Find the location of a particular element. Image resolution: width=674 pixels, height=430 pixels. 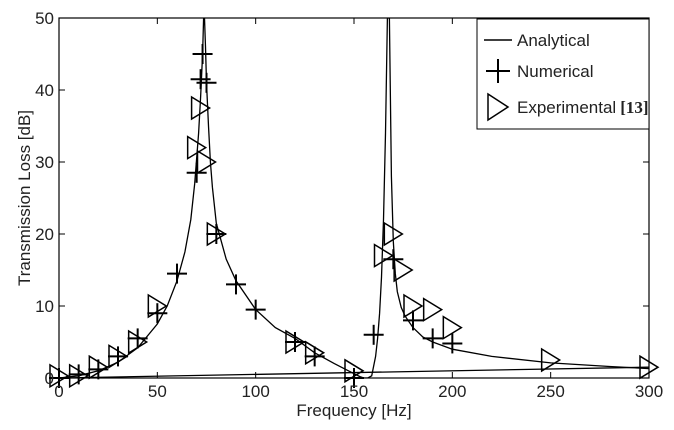

legend-entry-numerical: Numerical is located at coordinates (555, 71).